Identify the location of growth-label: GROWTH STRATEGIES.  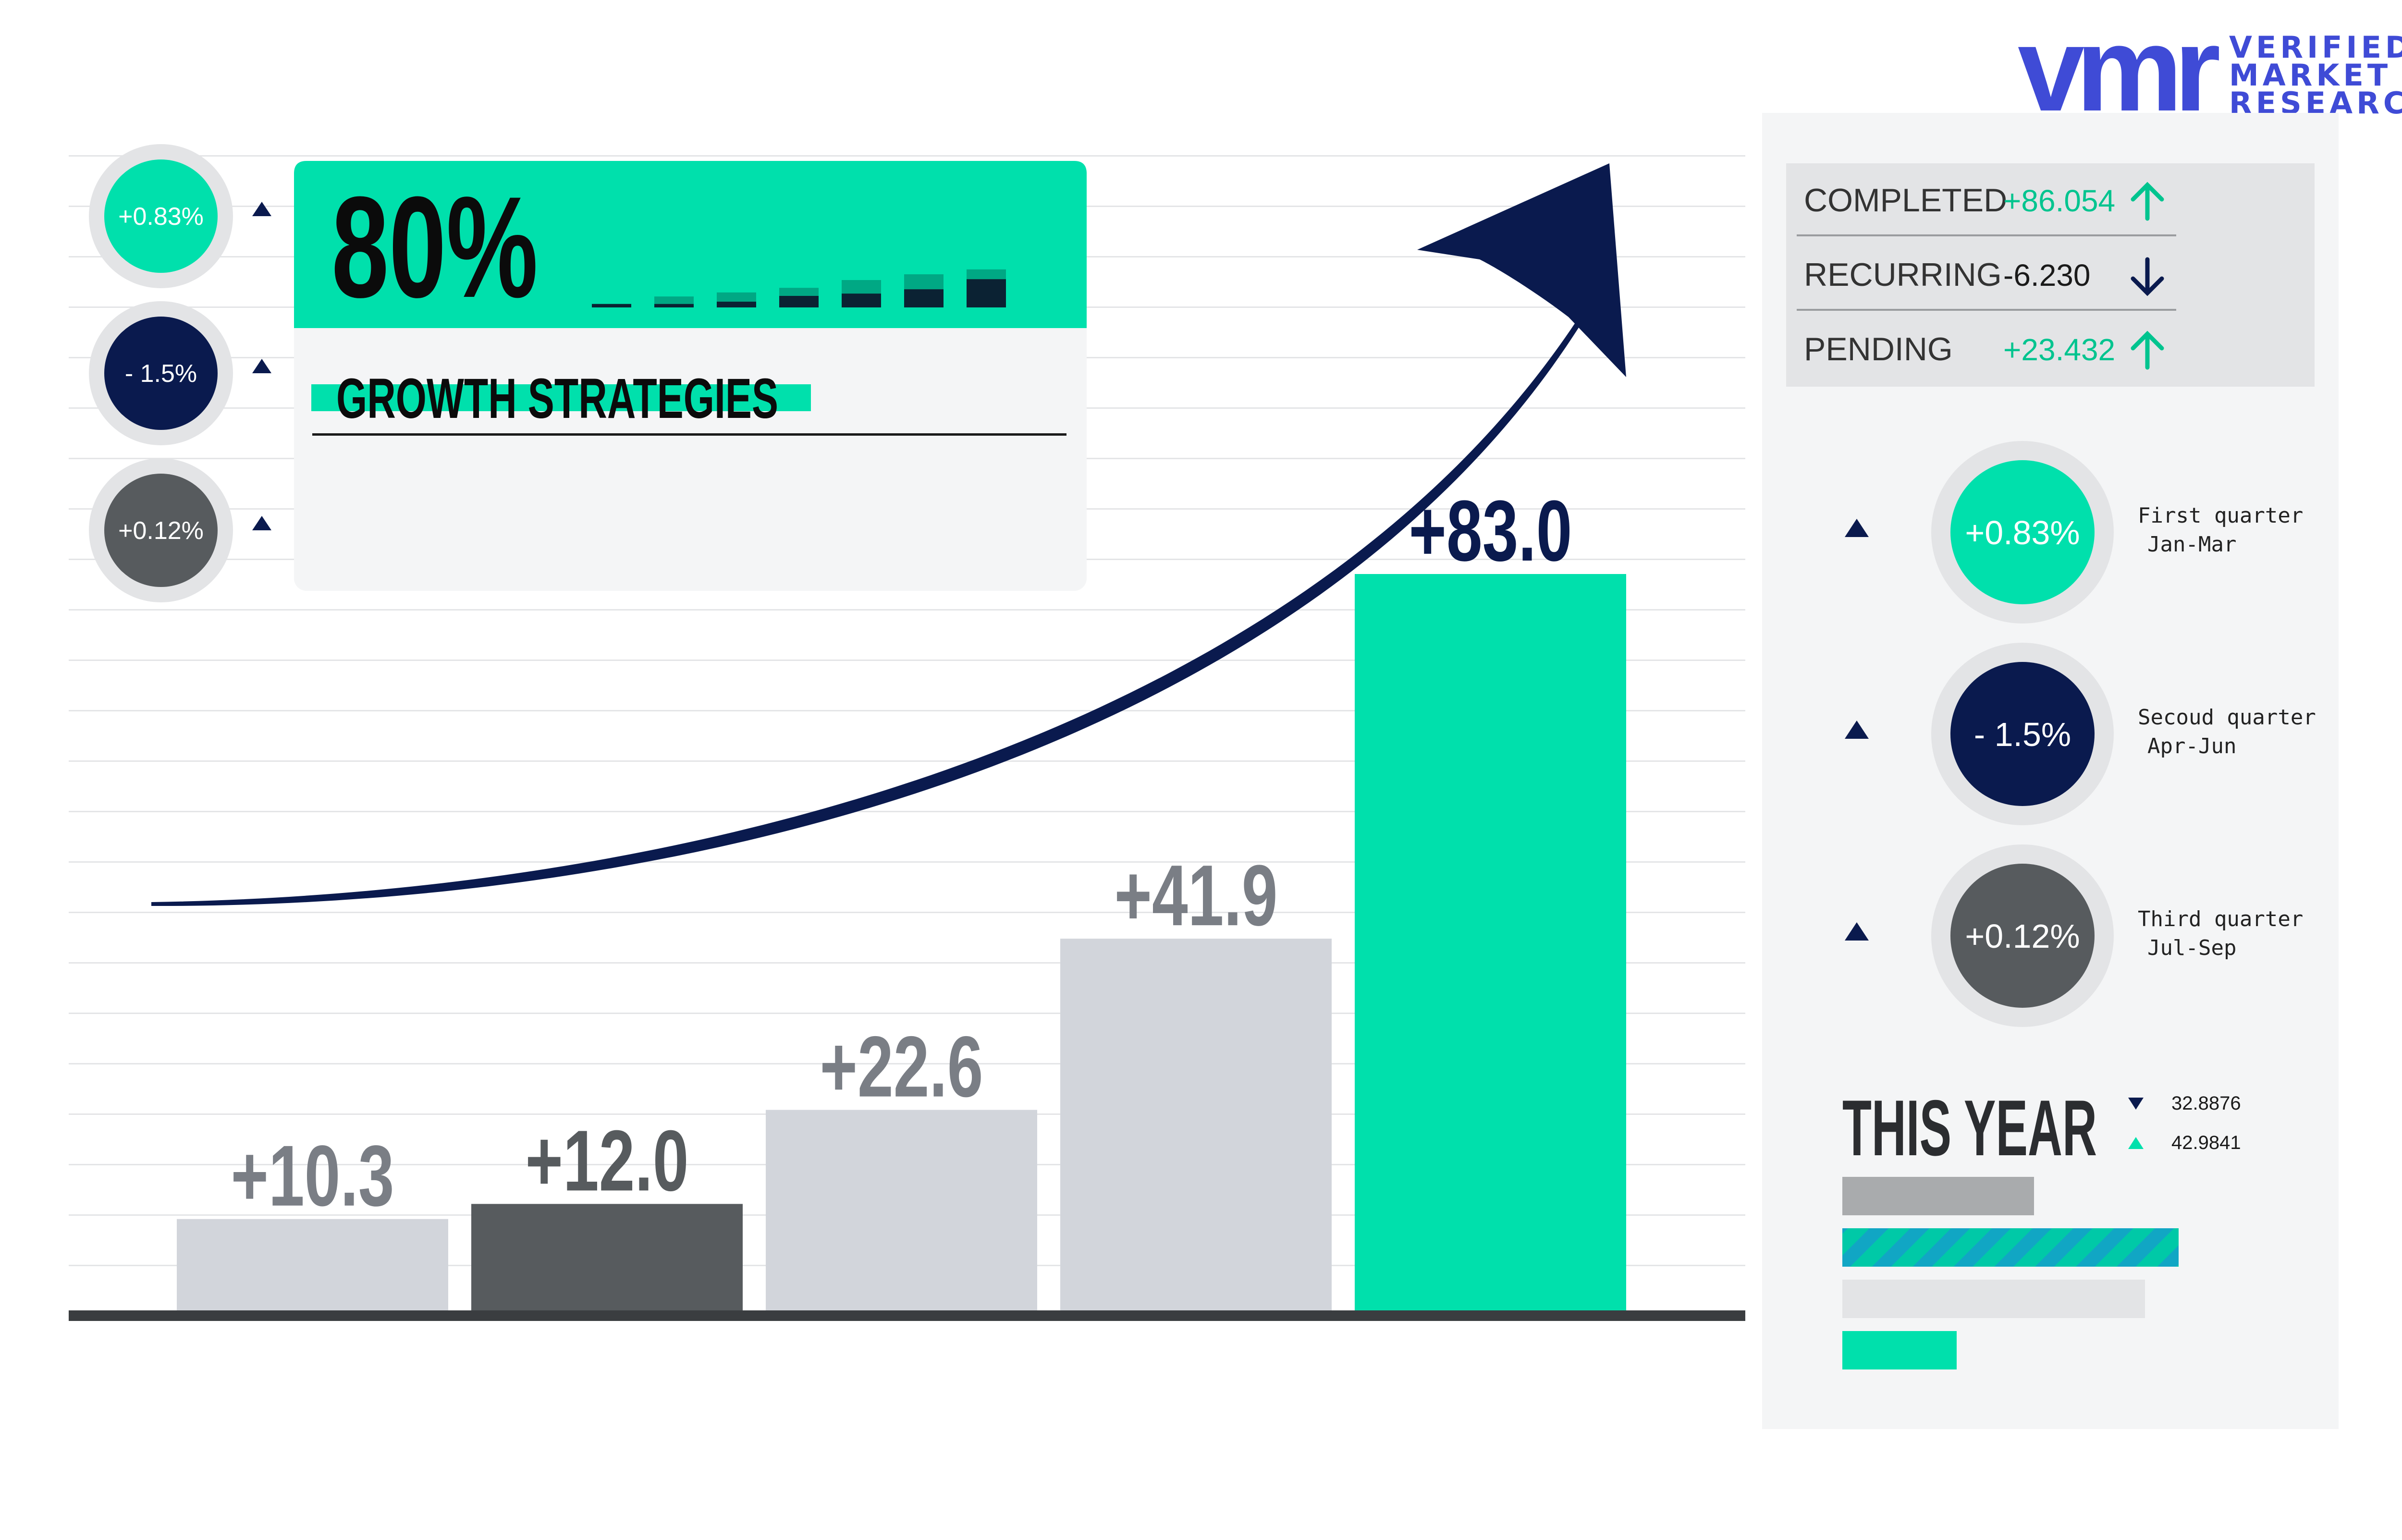
(557, 399).